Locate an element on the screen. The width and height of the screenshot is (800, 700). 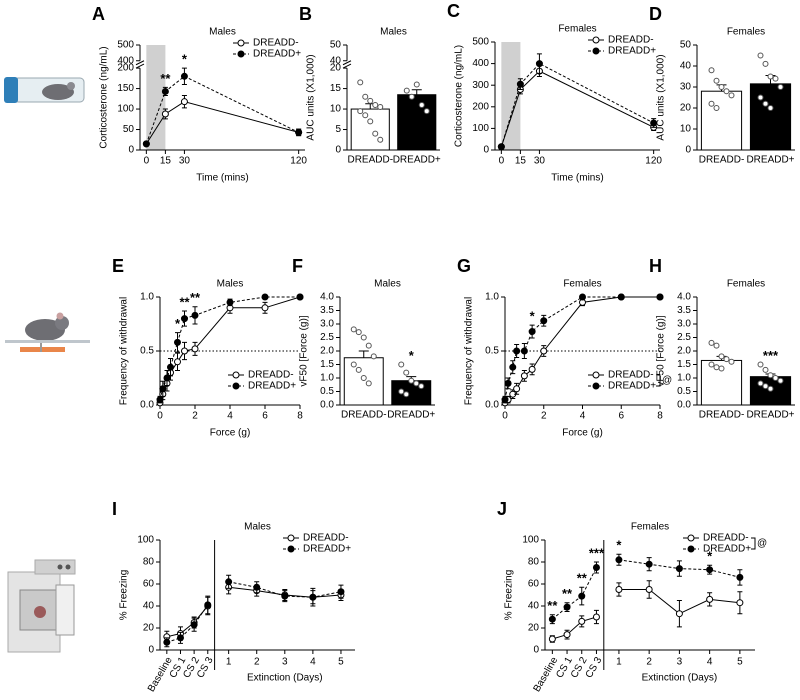
shaded-period is located at coordinates (511, 96).